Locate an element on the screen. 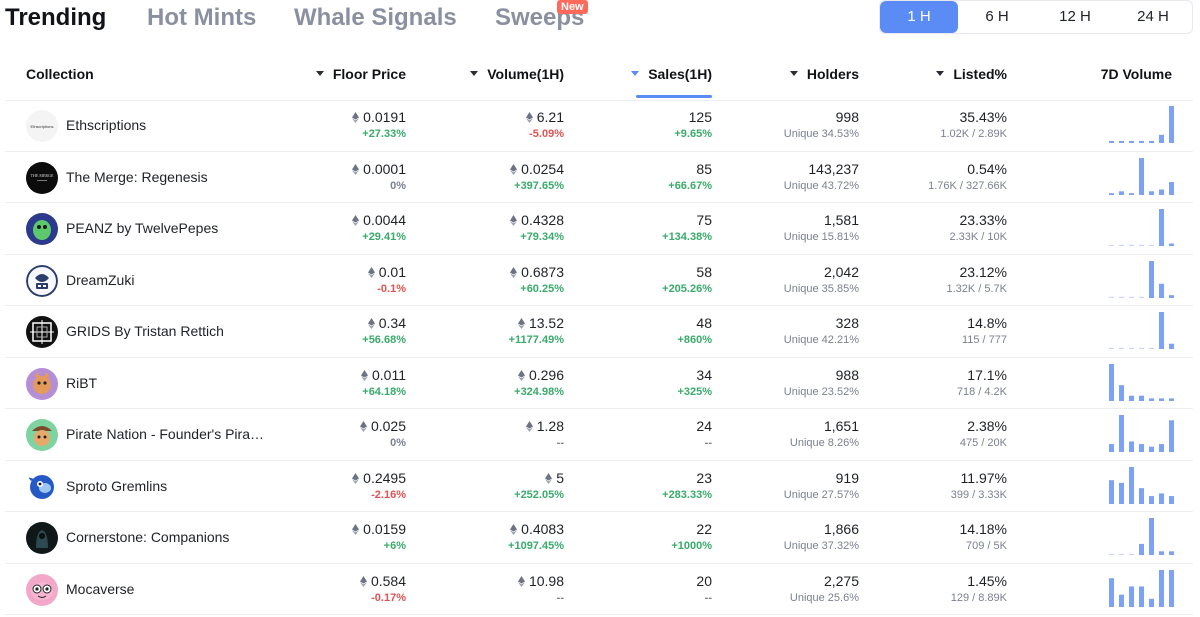  sales-change: +1000% is located at coordinates (691, 546).